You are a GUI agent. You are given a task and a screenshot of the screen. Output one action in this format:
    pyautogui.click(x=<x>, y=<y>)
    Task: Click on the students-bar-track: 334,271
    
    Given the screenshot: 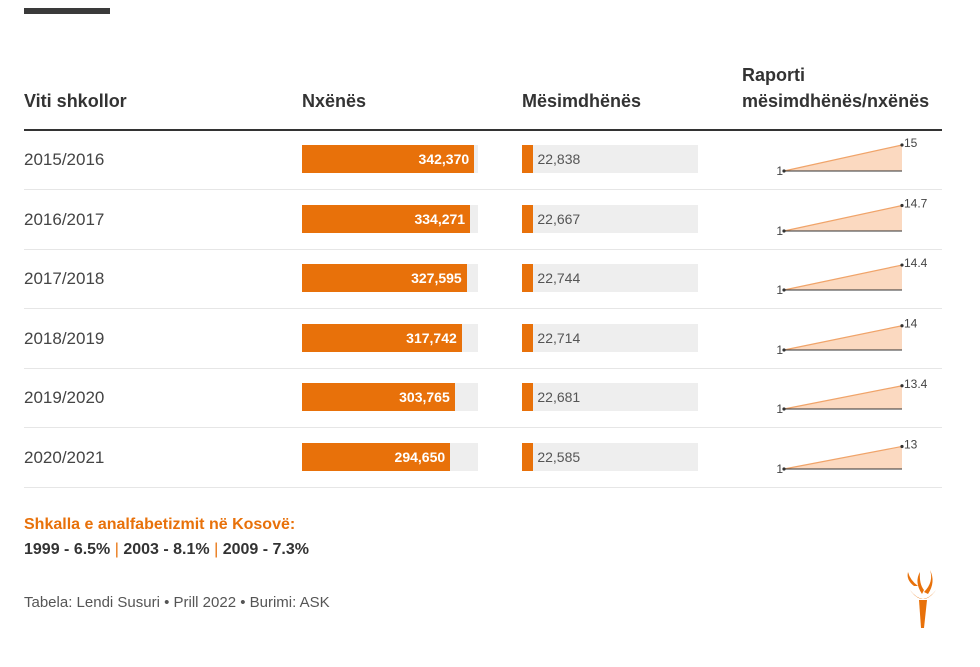 What is the action you would take?
    pyautogui.click(x=390, y=218)
    